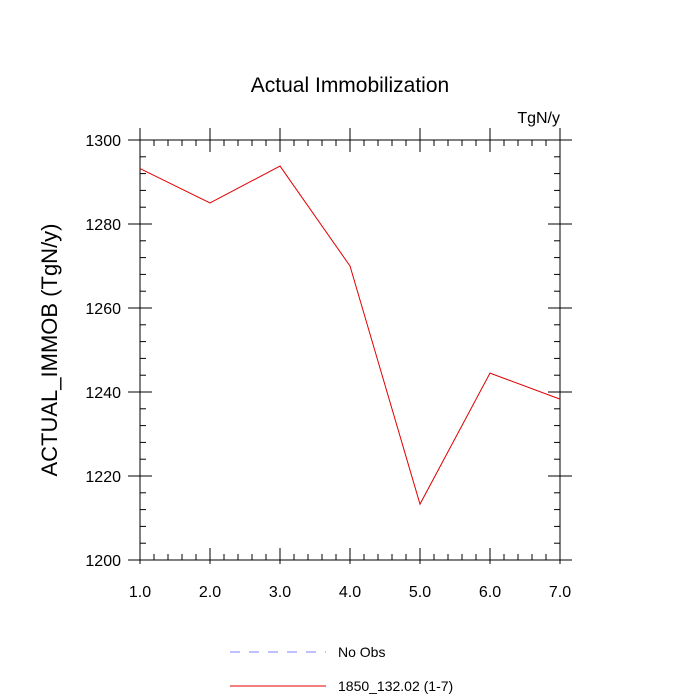  What do you see at coordinates (560, 592) in the screenshot?
I see `x-tick-label: 7.0` at bounding box center [560, 592].